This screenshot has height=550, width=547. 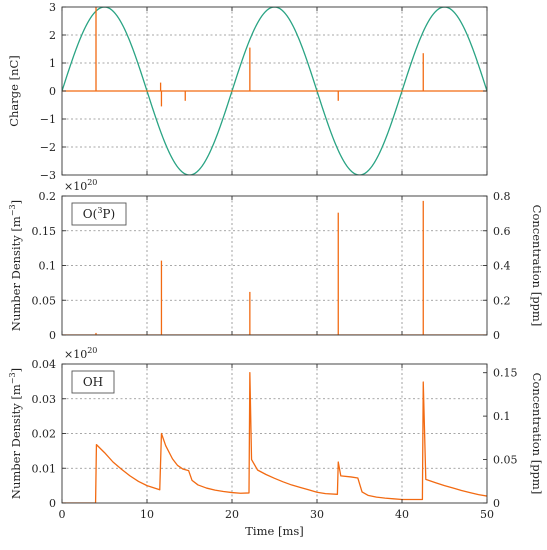 What do you see at coordinates (48, 196) in the screenshot?
I see `y-tick-label: 0.2` at bounding box center [48, 196].